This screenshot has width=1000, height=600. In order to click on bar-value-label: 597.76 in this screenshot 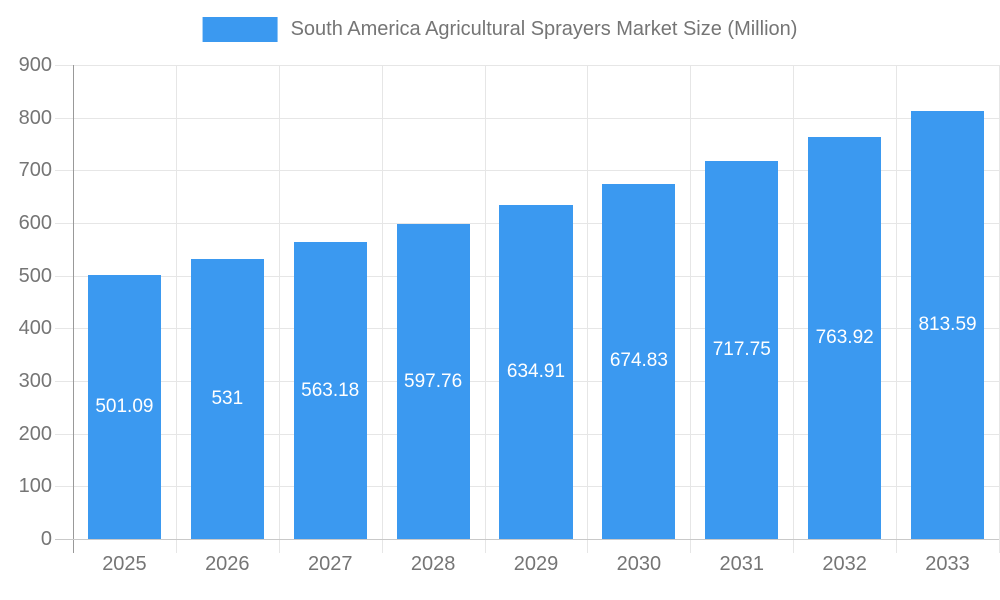, I will do `click(433, 381)`.